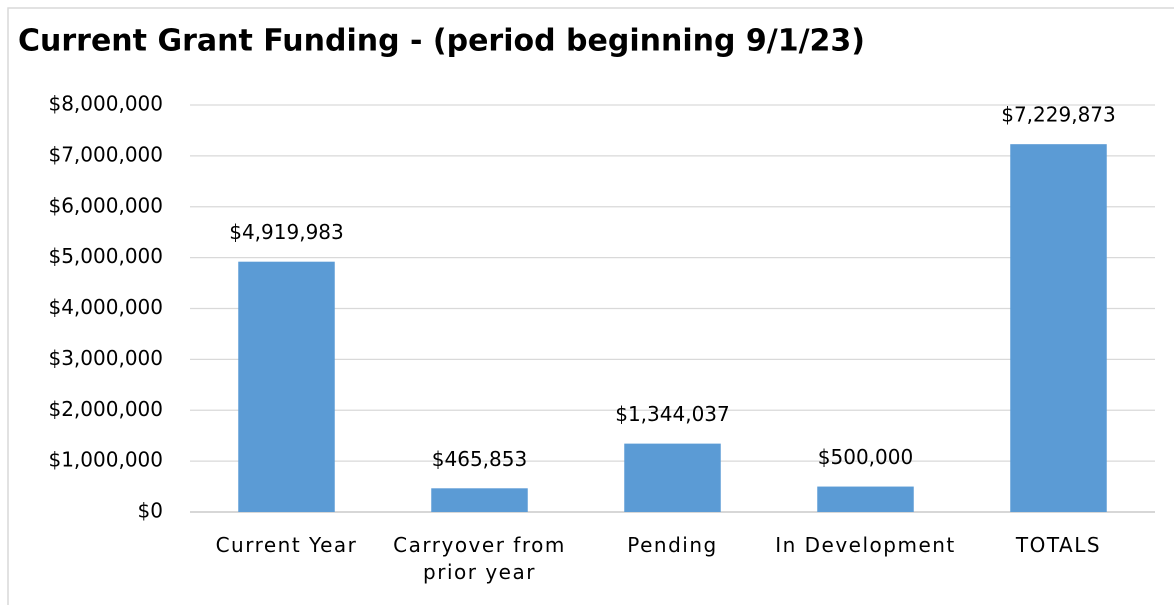 The image size is (1174, 605). Describe the element at coordinates (1058, 115) in the screenshot. I see `value-label: $7,229,873` at that location.